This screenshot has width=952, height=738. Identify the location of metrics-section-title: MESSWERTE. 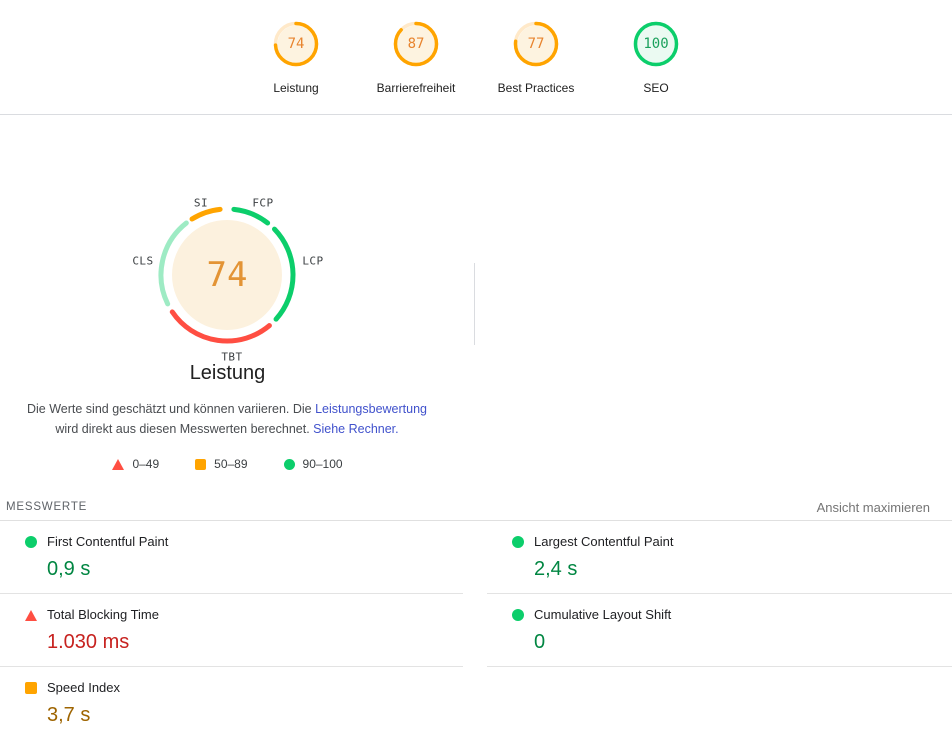
(47, 507).